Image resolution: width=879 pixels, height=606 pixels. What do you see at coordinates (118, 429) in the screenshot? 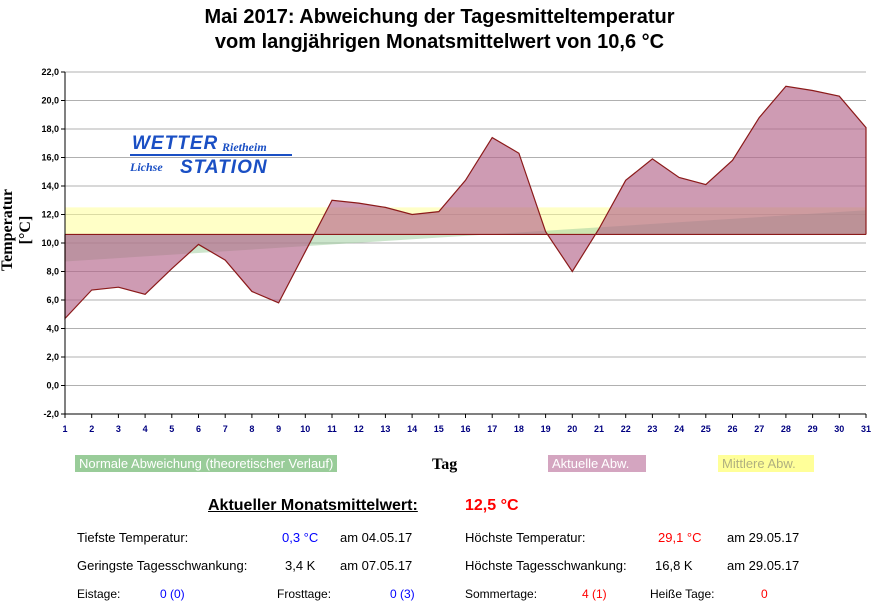
I see `x-tick-label: 3` at bounding box center [118, 429].